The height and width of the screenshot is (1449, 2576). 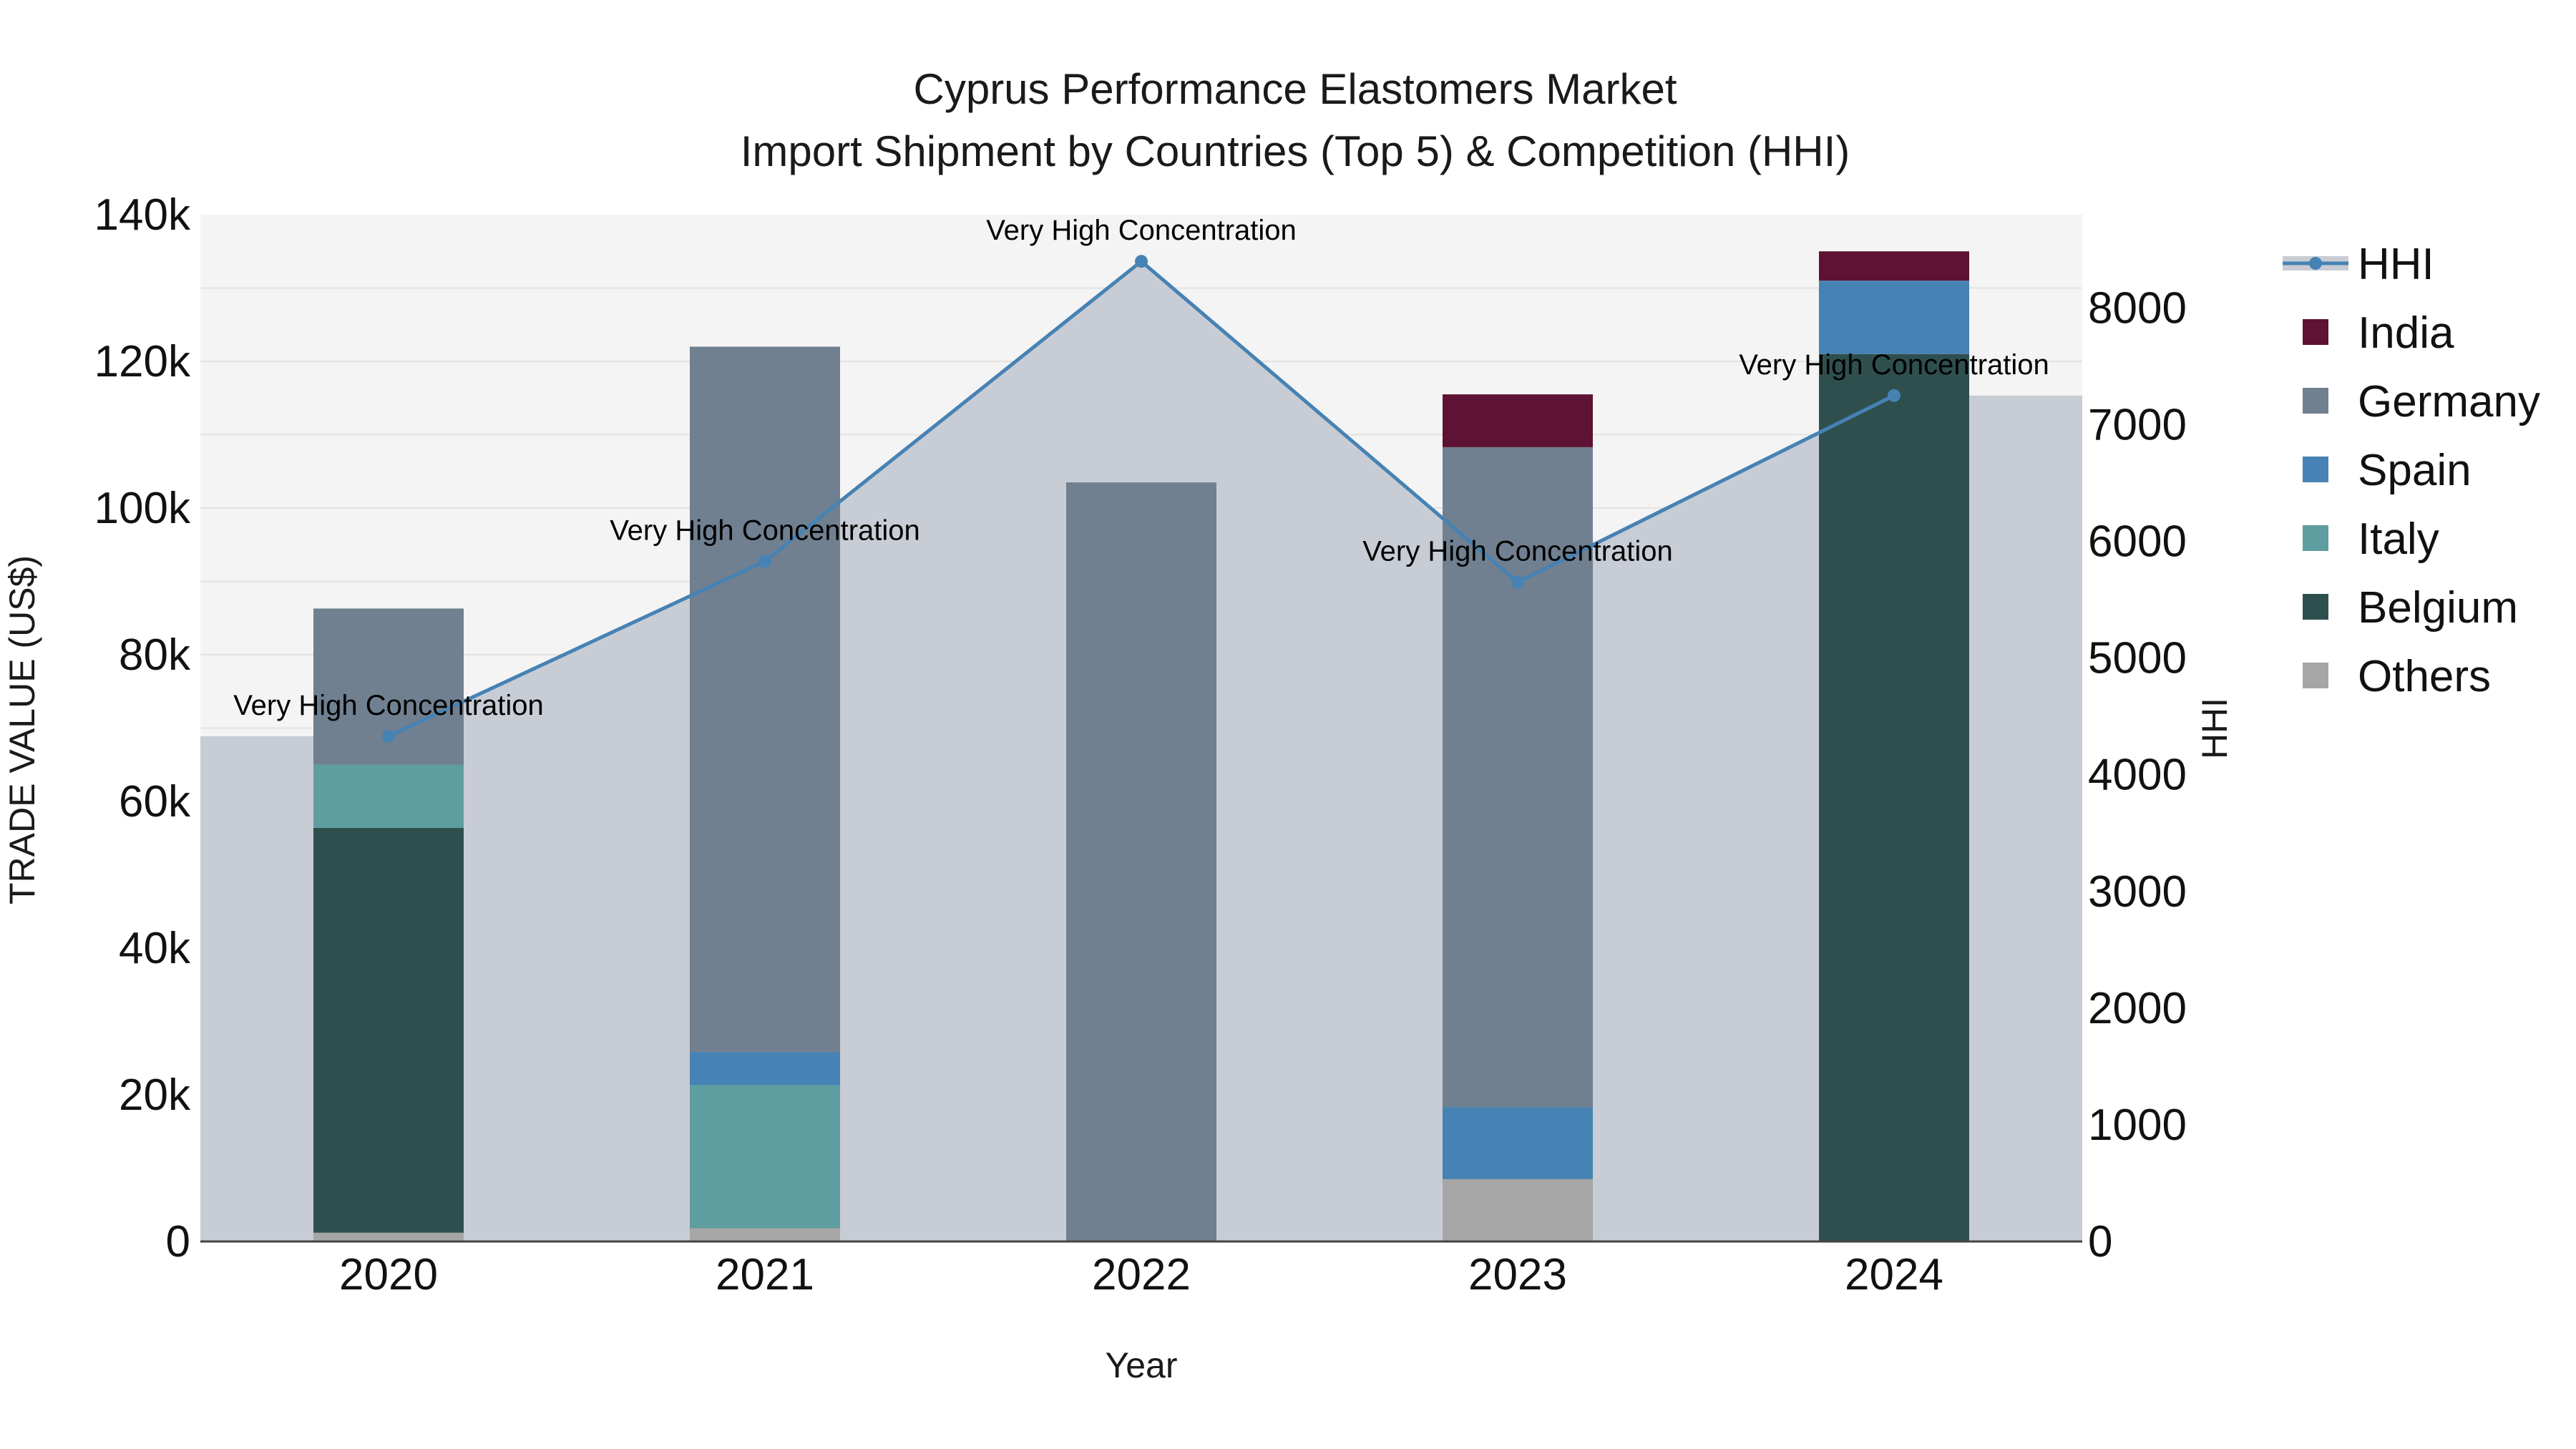 I want to click on y-tick-label: 120k, so click(x=142, y=361).